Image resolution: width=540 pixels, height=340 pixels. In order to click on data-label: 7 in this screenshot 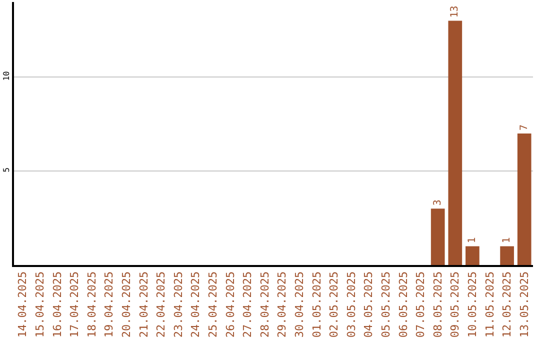, I will do `click(524, 127)`.